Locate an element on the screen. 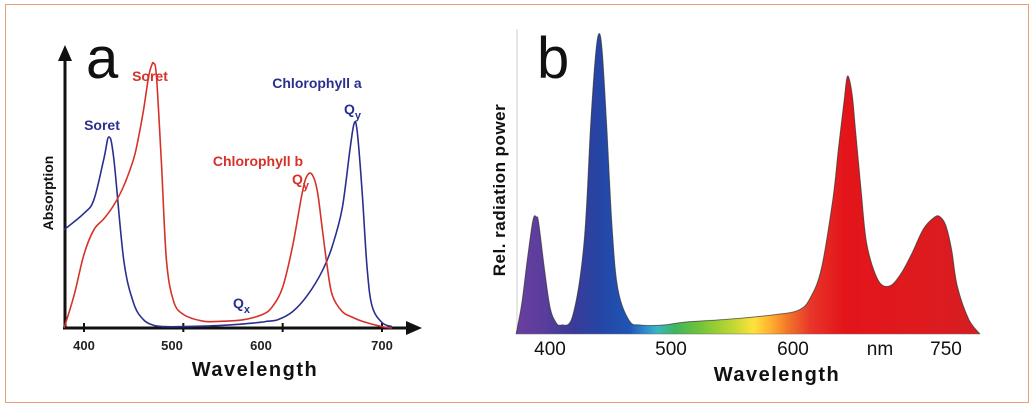  panel-a-y-arrow is located at coordinates (65, 53).